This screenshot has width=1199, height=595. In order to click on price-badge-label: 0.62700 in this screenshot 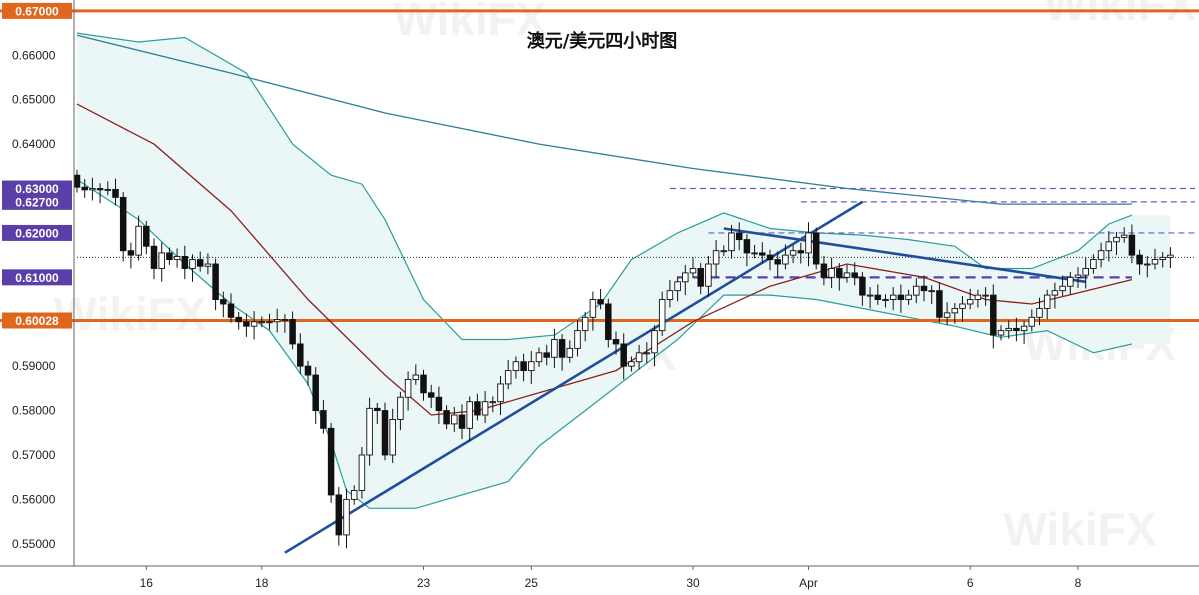, I will do `click(37, 202)`.